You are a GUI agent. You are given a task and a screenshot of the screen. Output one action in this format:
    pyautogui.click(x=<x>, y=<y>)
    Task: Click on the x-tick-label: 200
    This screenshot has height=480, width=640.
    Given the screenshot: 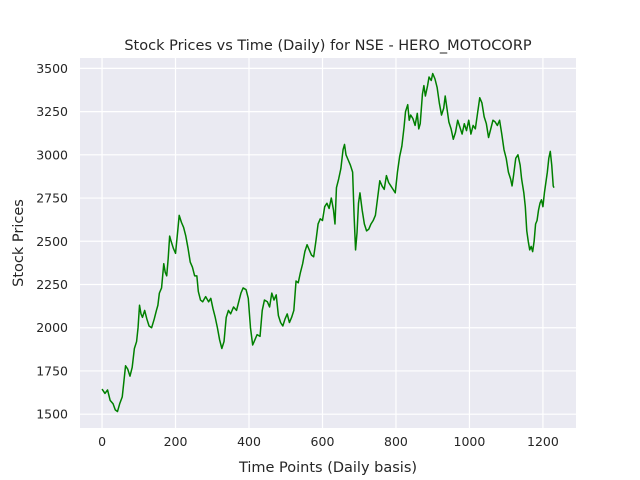 What is the action you would take?
    pyautogui.click(x=176, y=441)
    